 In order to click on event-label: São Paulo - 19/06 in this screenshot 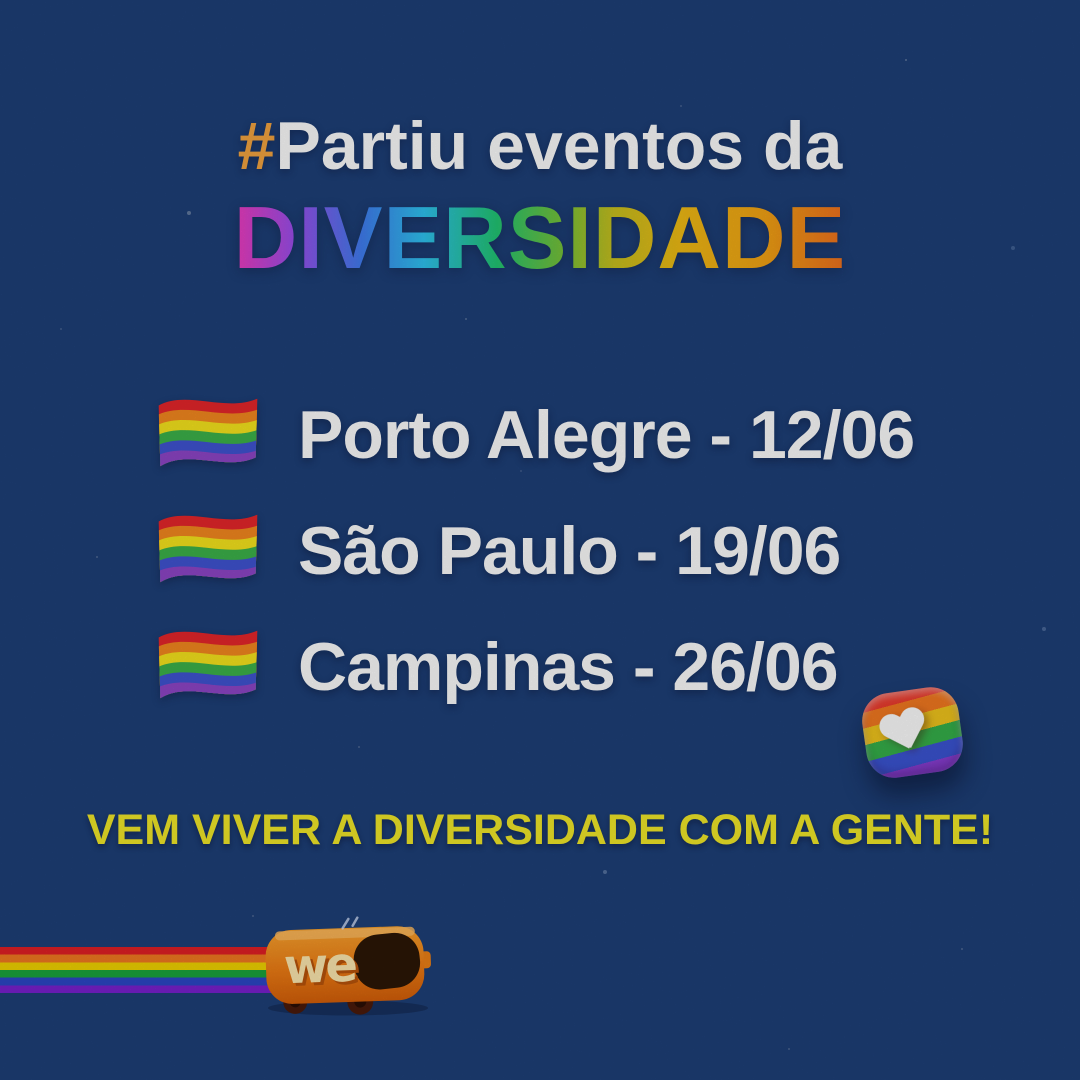, I will do `click(569, 551)`.